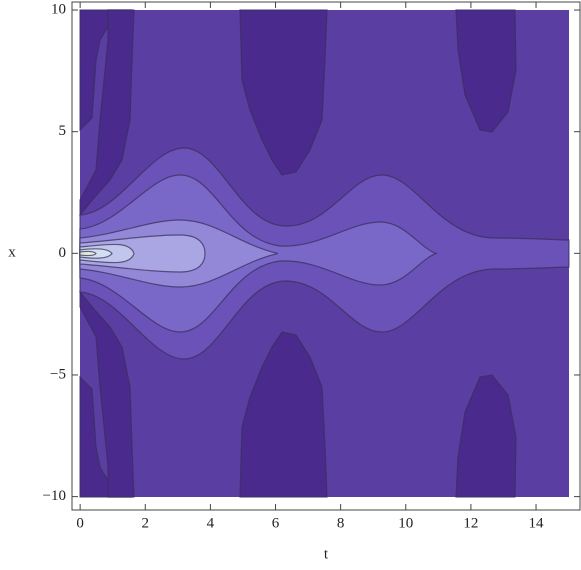 This screenshot has width=581, height=570. Describe the element at coordinates (537, 523) in the screenshot. I see `x-tick-label: 14` at that location.